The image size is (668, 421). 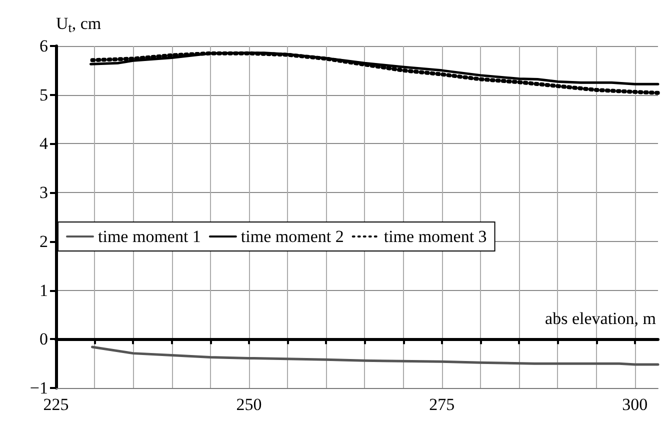 What do you see at coordinates (44, 241) in the screenshot?
I see `y-tick-label: 2` at bounding box center [44, 241].